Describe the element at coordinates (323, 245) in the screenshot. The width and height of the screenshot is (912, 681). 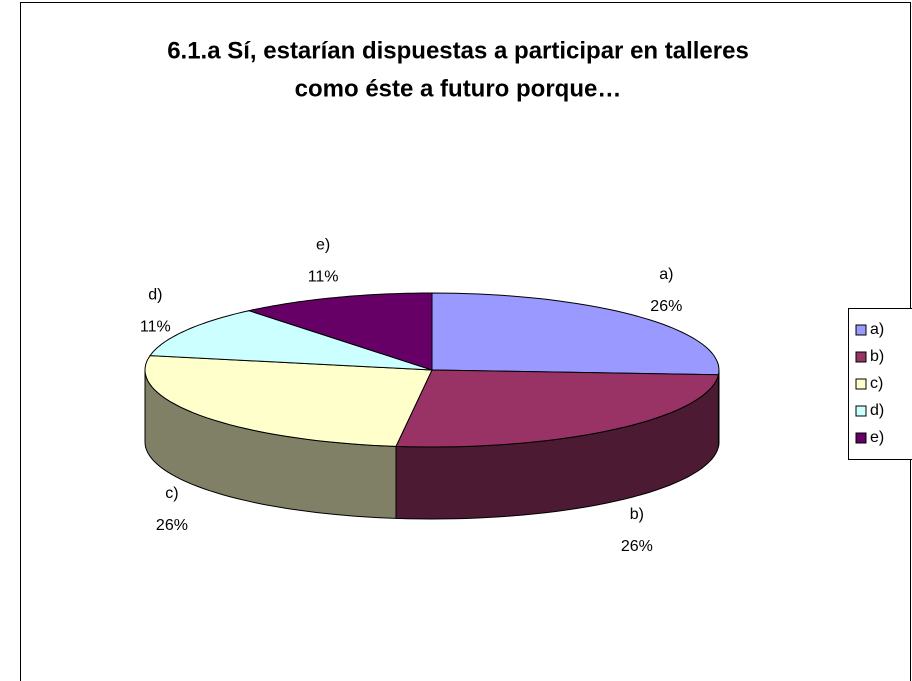
I see `data-label-name: e)` at that location.